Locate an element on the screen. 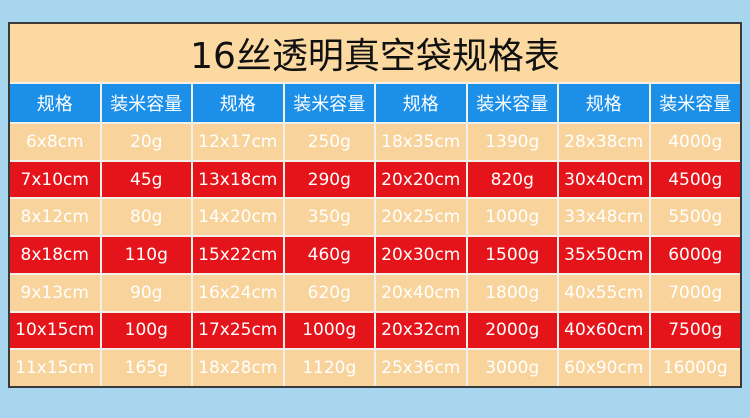 This screenshot has width=750, height=418. table-cell: 20x30cm is located at coordinates (421, 255).